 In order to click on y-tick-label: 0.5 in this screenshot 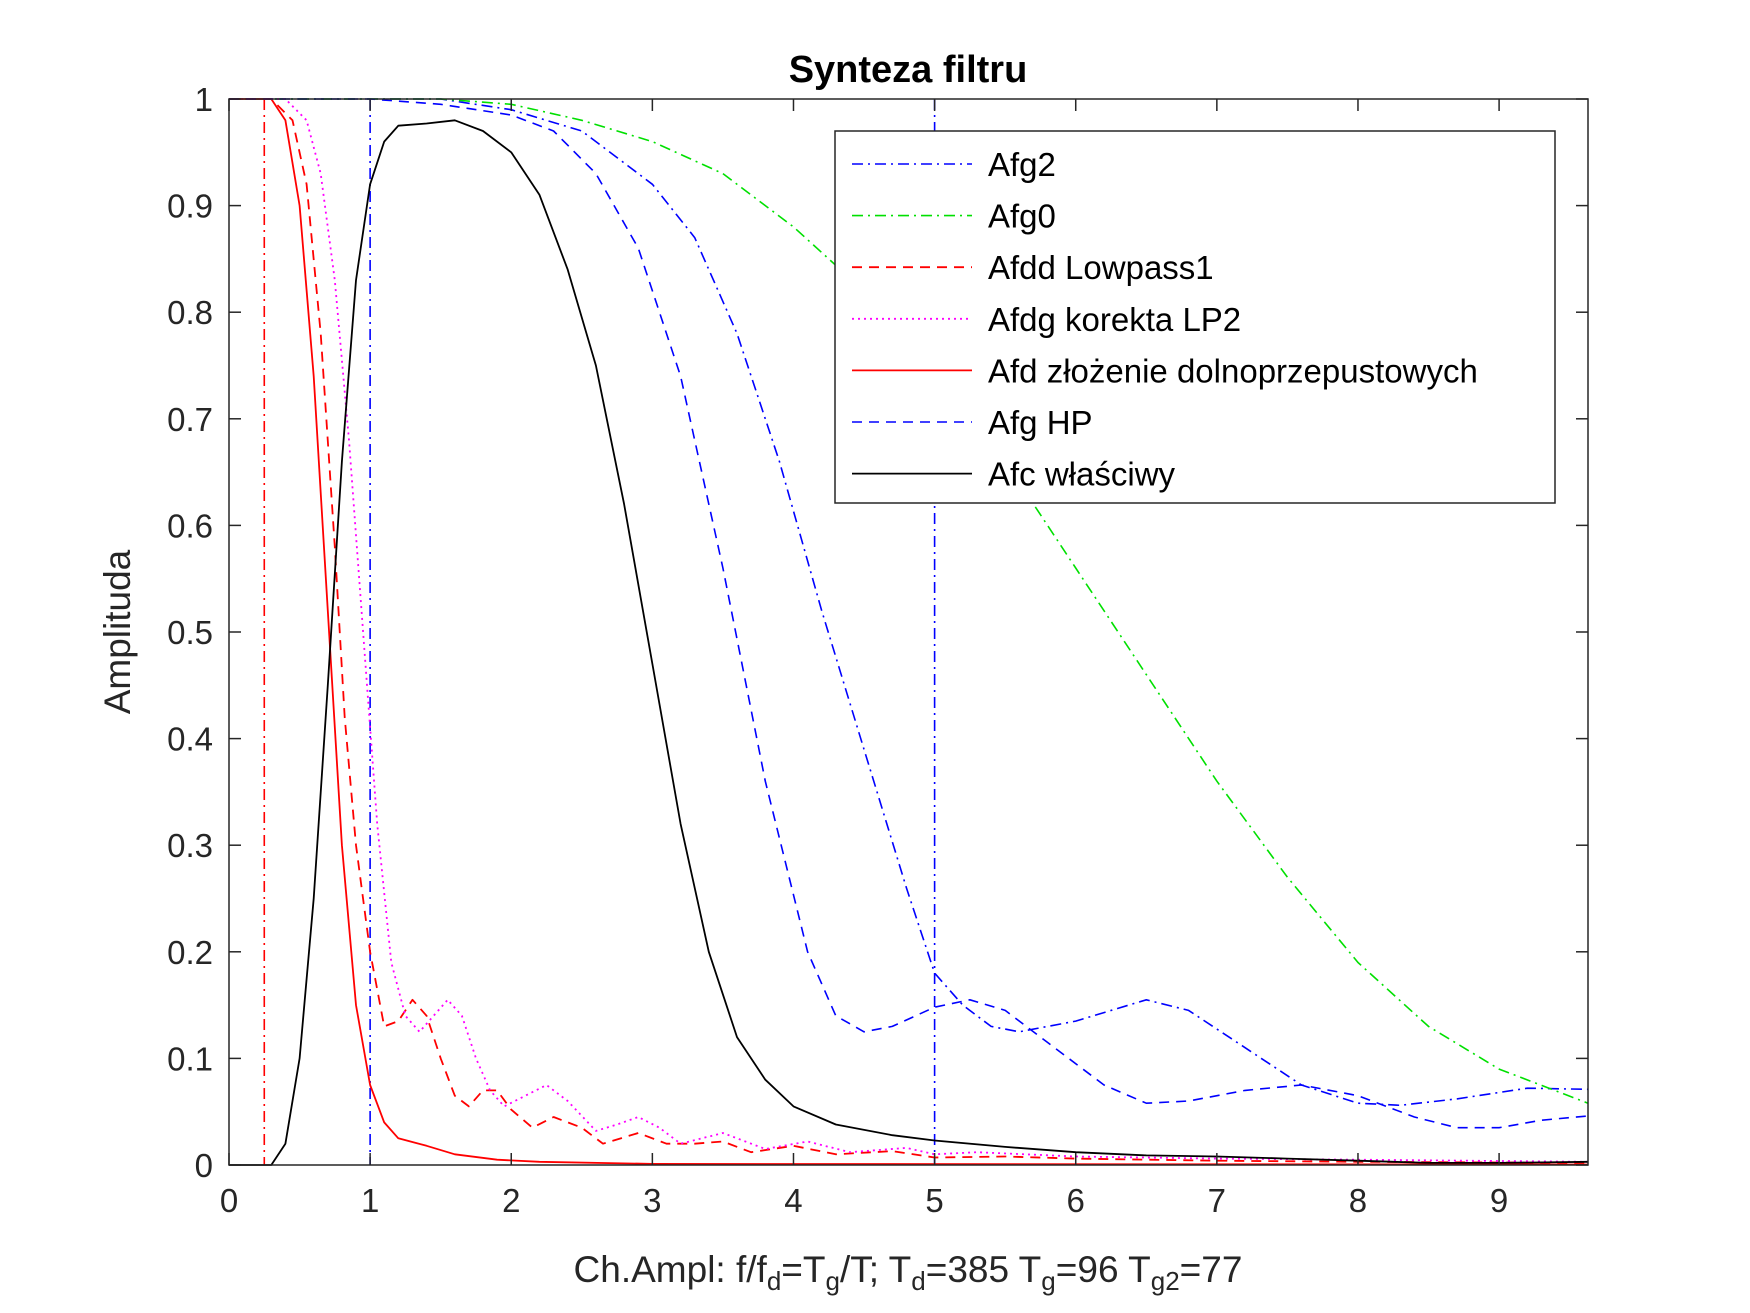, I will do `click(190, 632)`.